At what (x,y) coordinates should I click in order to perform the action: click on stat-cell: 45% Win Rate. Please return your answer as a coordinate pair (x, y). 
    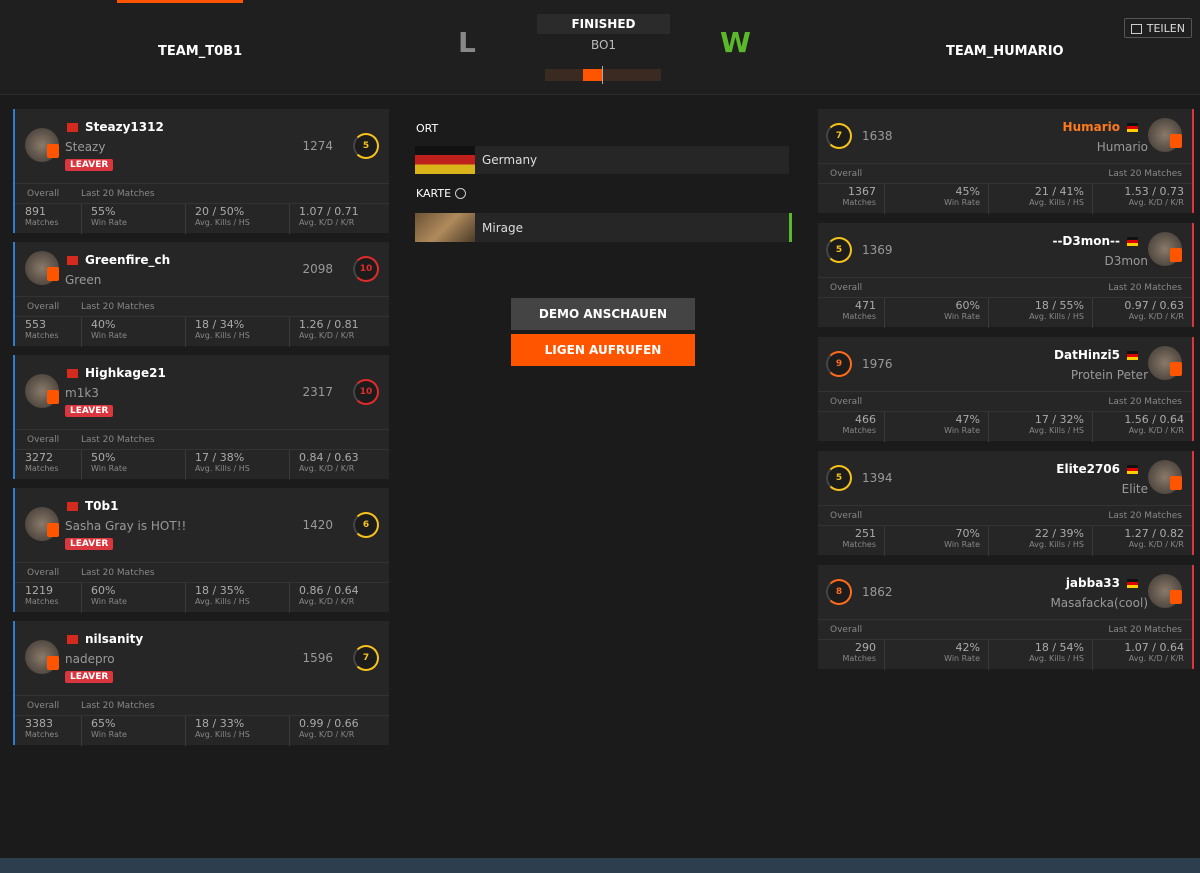
    Looking at the image, I should click on (936, 199).